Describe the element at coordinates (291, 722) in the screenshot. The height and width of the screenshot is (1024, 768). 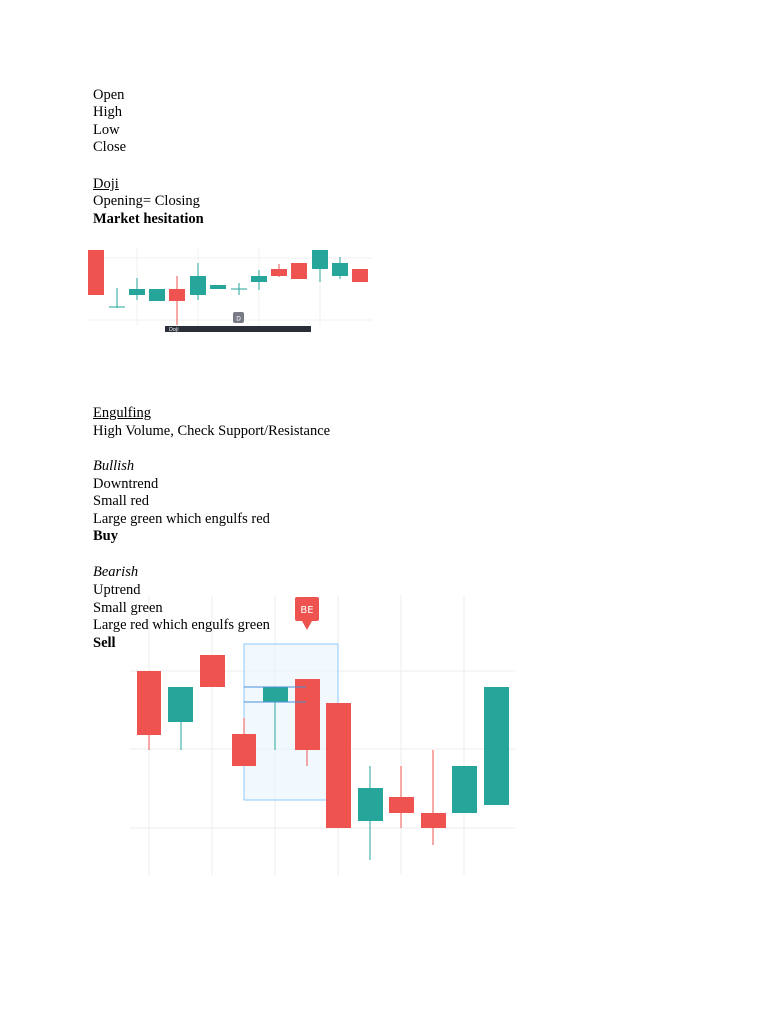
I see `highlight-box` at that location.